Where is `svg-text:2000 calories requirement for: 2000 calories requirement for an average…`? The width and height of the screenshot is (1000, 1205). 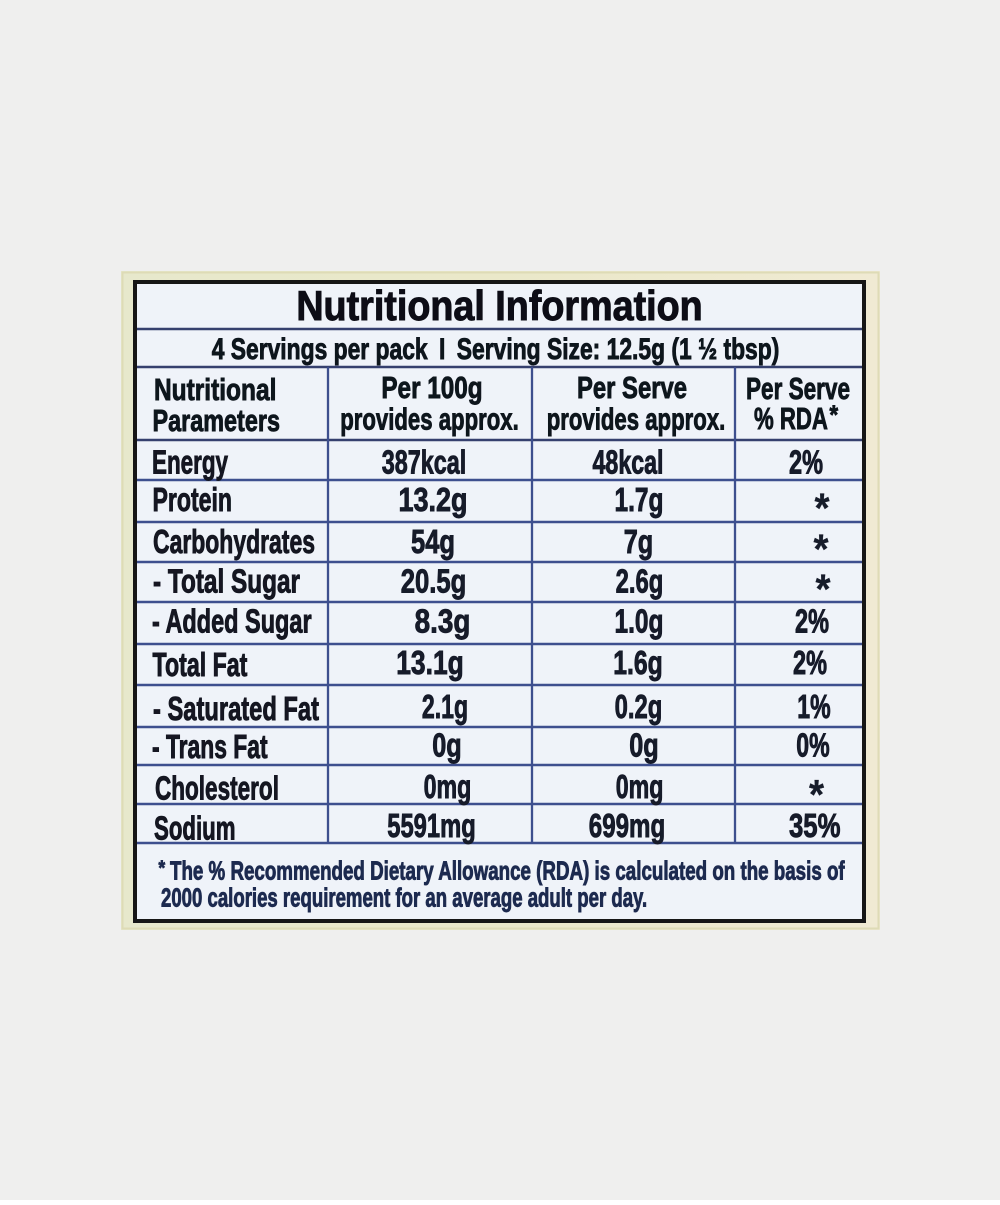 svg-text:2000 calories requirement for: 2000 calories requirement for an average… is located at coordinates (404, 897).